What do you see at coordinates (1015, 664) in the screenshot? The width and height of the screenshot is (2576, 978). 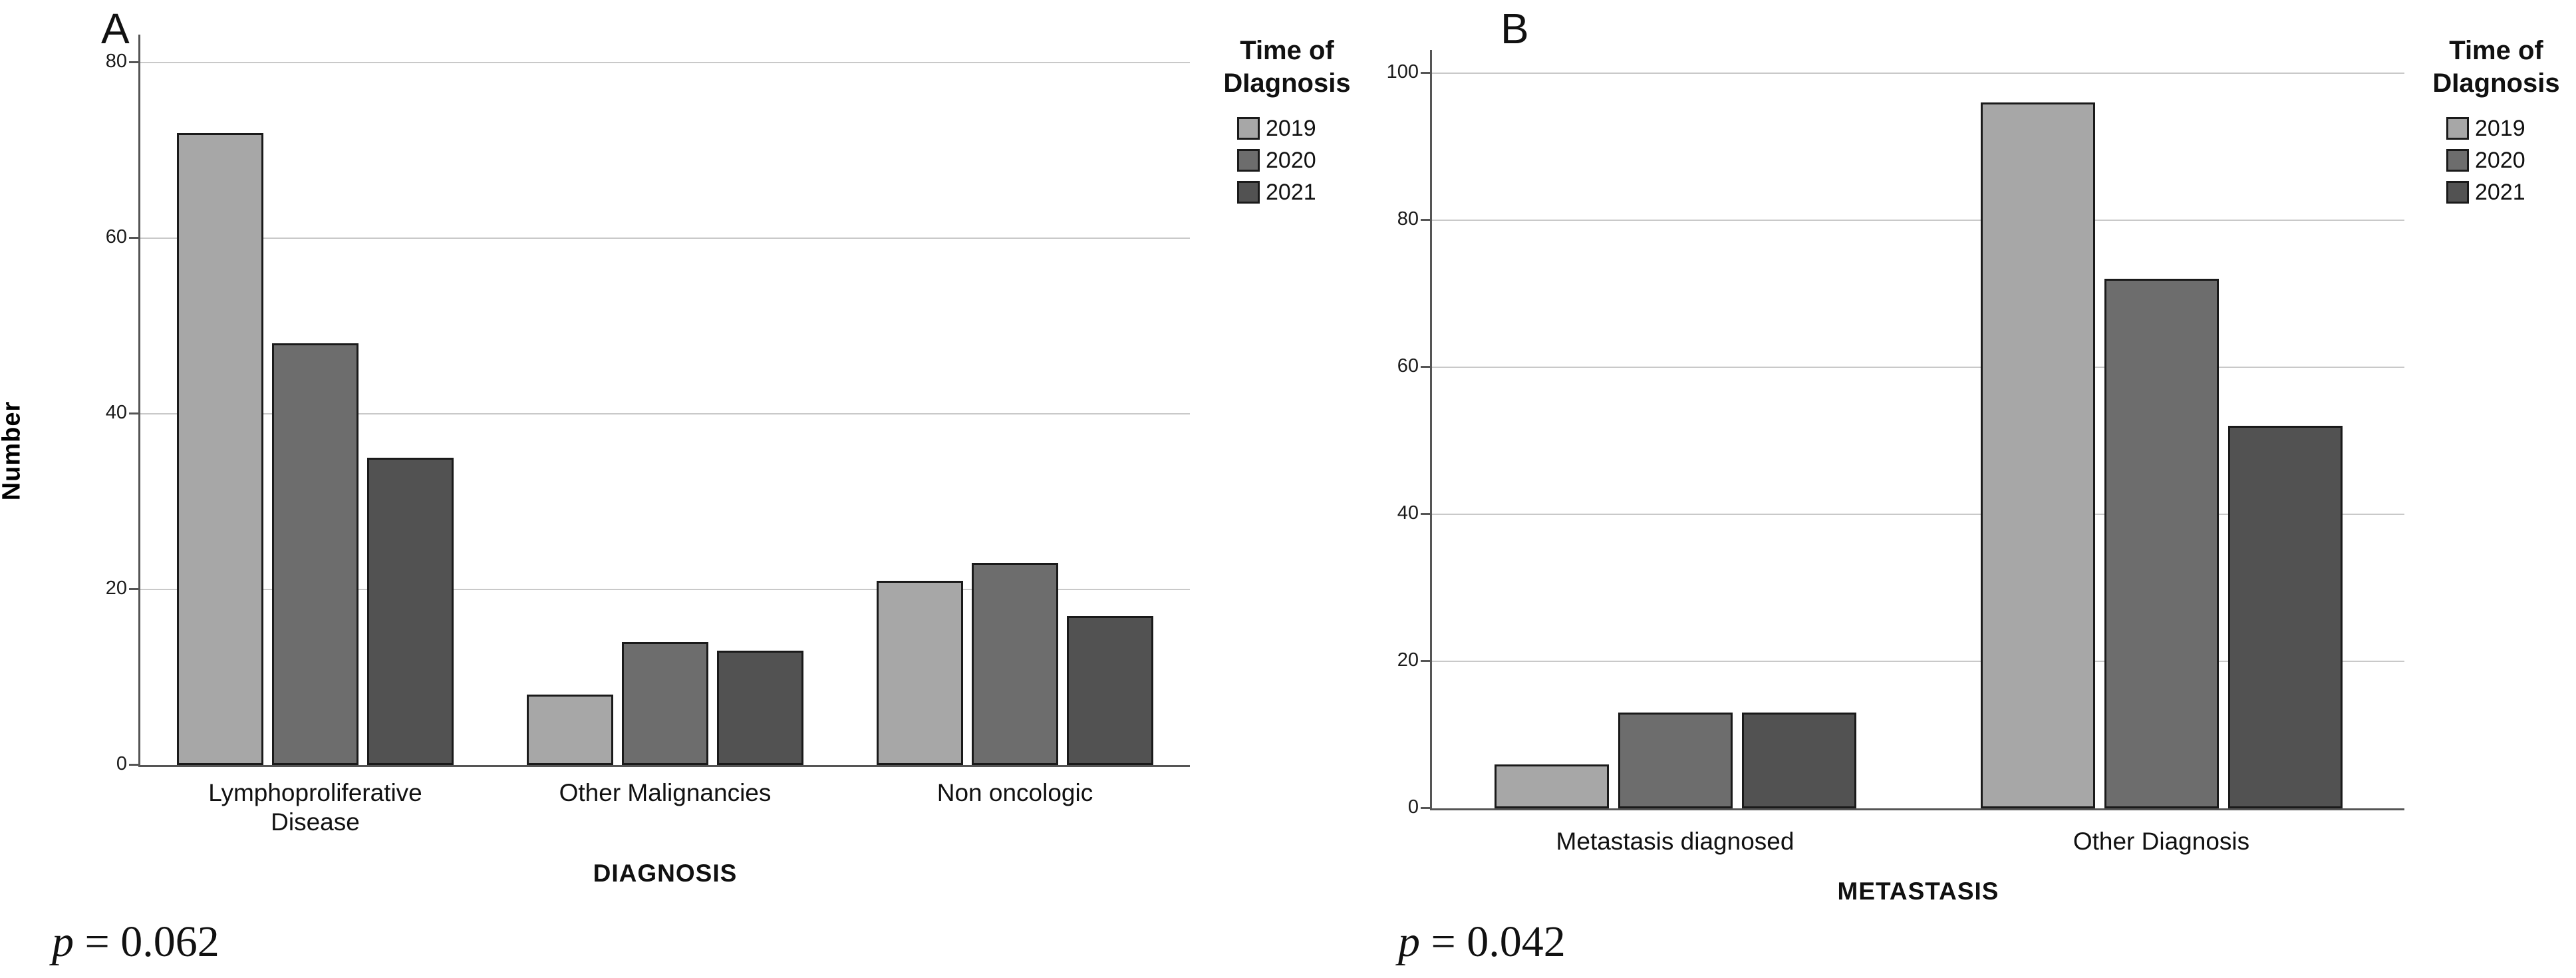 I see `bar-2020-non-oncologic` at bounding box center [1015, 664].